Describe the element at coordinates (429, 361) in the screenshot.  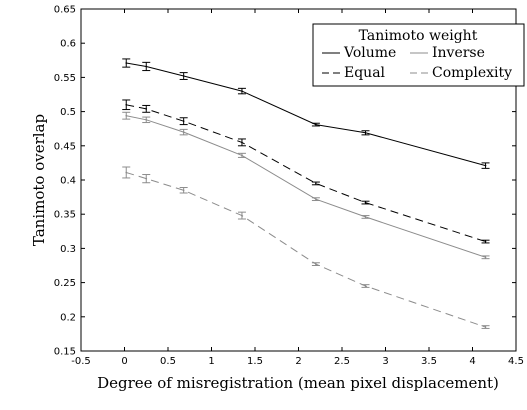
I see `x-tick-label: 3.5` at that location.